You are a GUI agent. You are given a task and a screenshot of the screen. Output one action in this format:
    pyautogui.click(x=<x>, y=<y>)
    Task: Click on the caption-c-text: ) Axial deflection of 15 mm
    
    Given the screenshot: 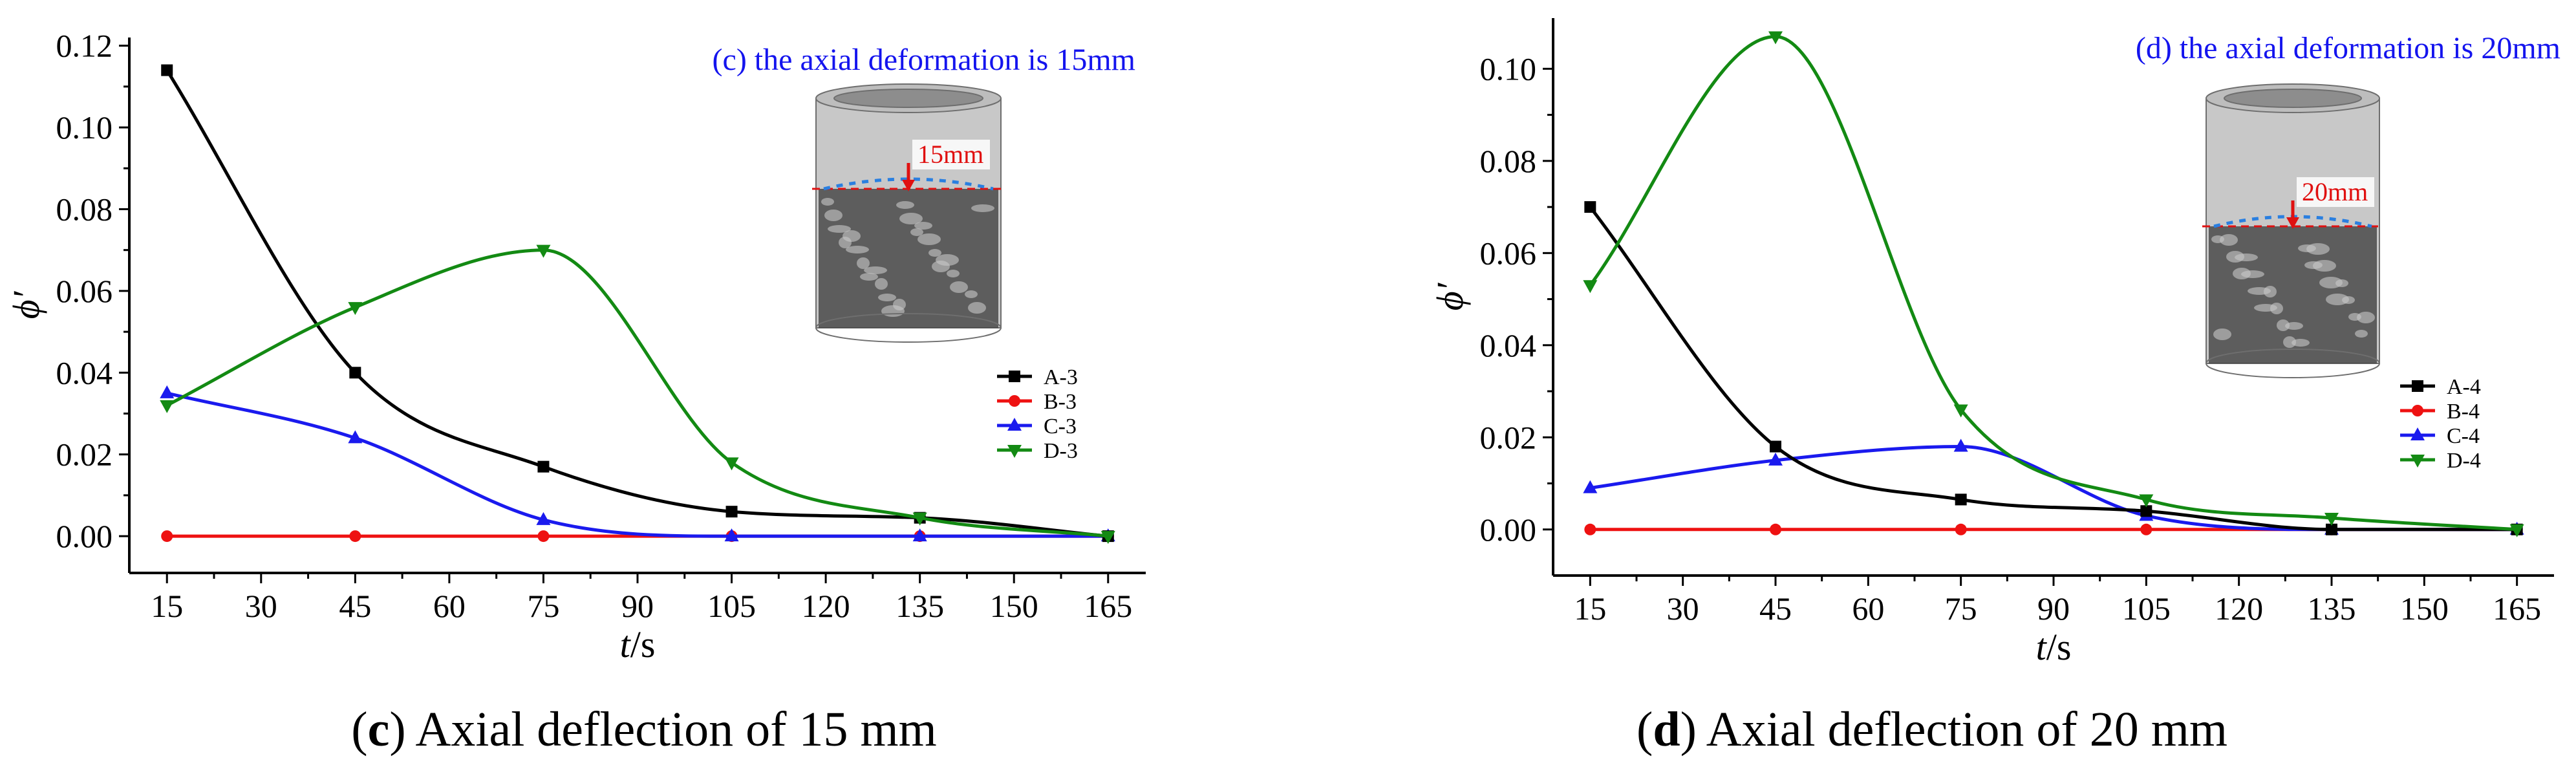 What is the action you would take?
    pyautogui.click(x=663, y=729)
    